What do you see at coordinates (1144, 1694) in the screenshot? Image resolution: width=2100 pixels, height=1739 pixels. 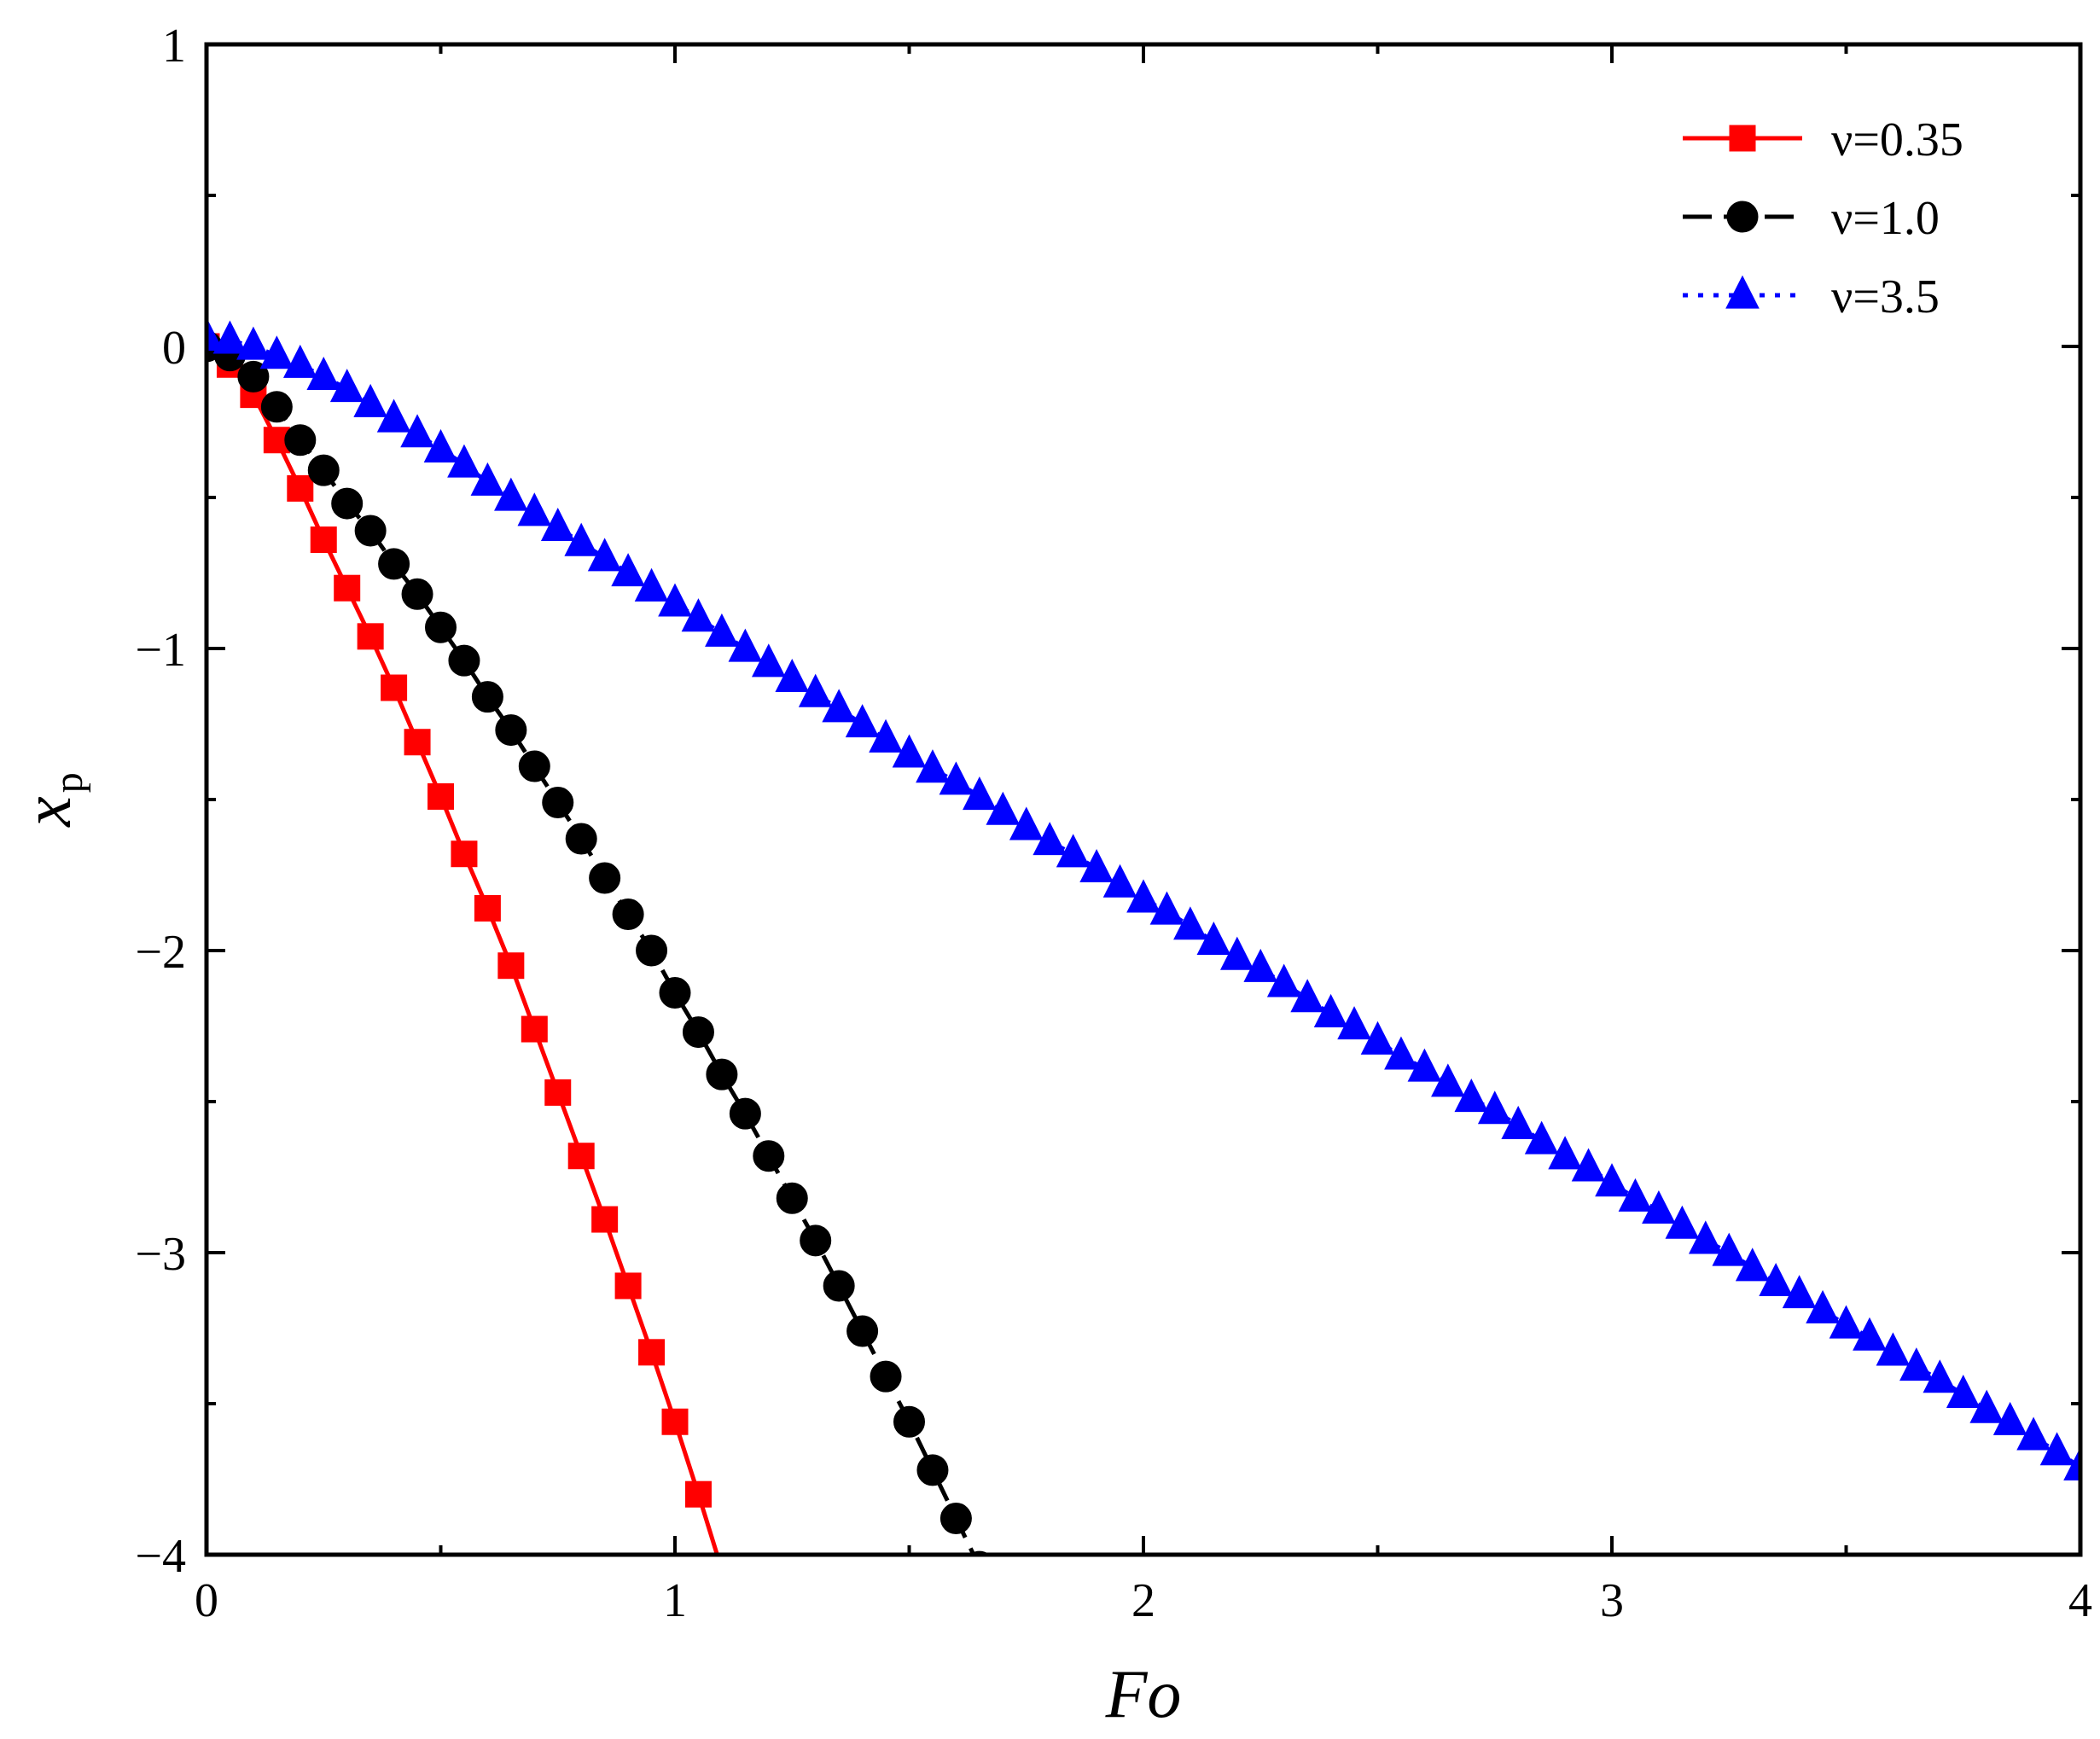 I see `x-axis-title: Fo` at bounding box center [1144, 1694].